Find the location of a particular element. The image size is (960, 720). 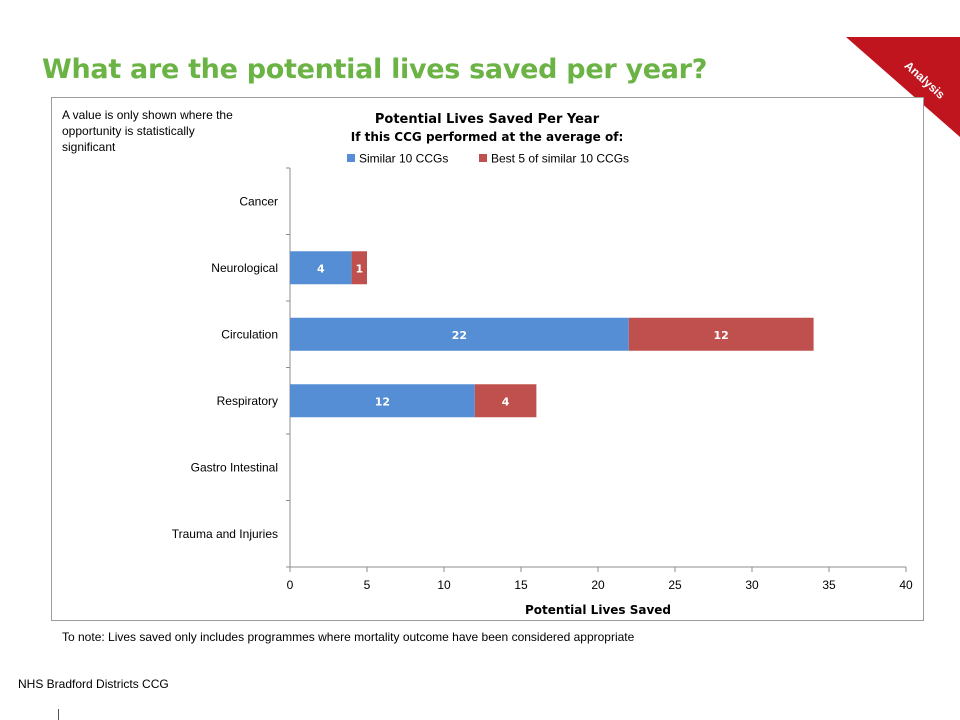

legend-label-1: Best 5 of similar 10 CCGs is located at coordinates (560, 159).